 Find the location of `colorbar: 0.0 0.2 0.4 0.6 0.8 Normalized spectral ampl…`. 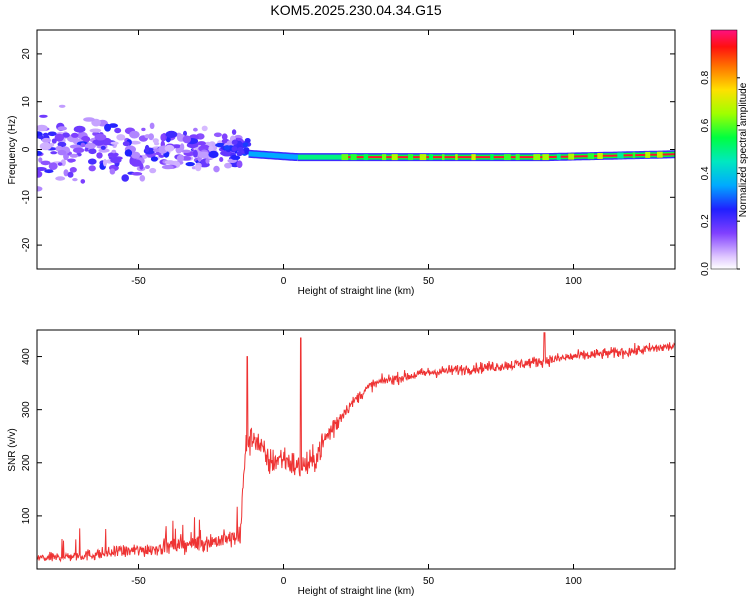

colorbar: 0.0 0.2 0.4 0.6 0.8 Normalized spectral ampl… is located at coordinates (724, 152).